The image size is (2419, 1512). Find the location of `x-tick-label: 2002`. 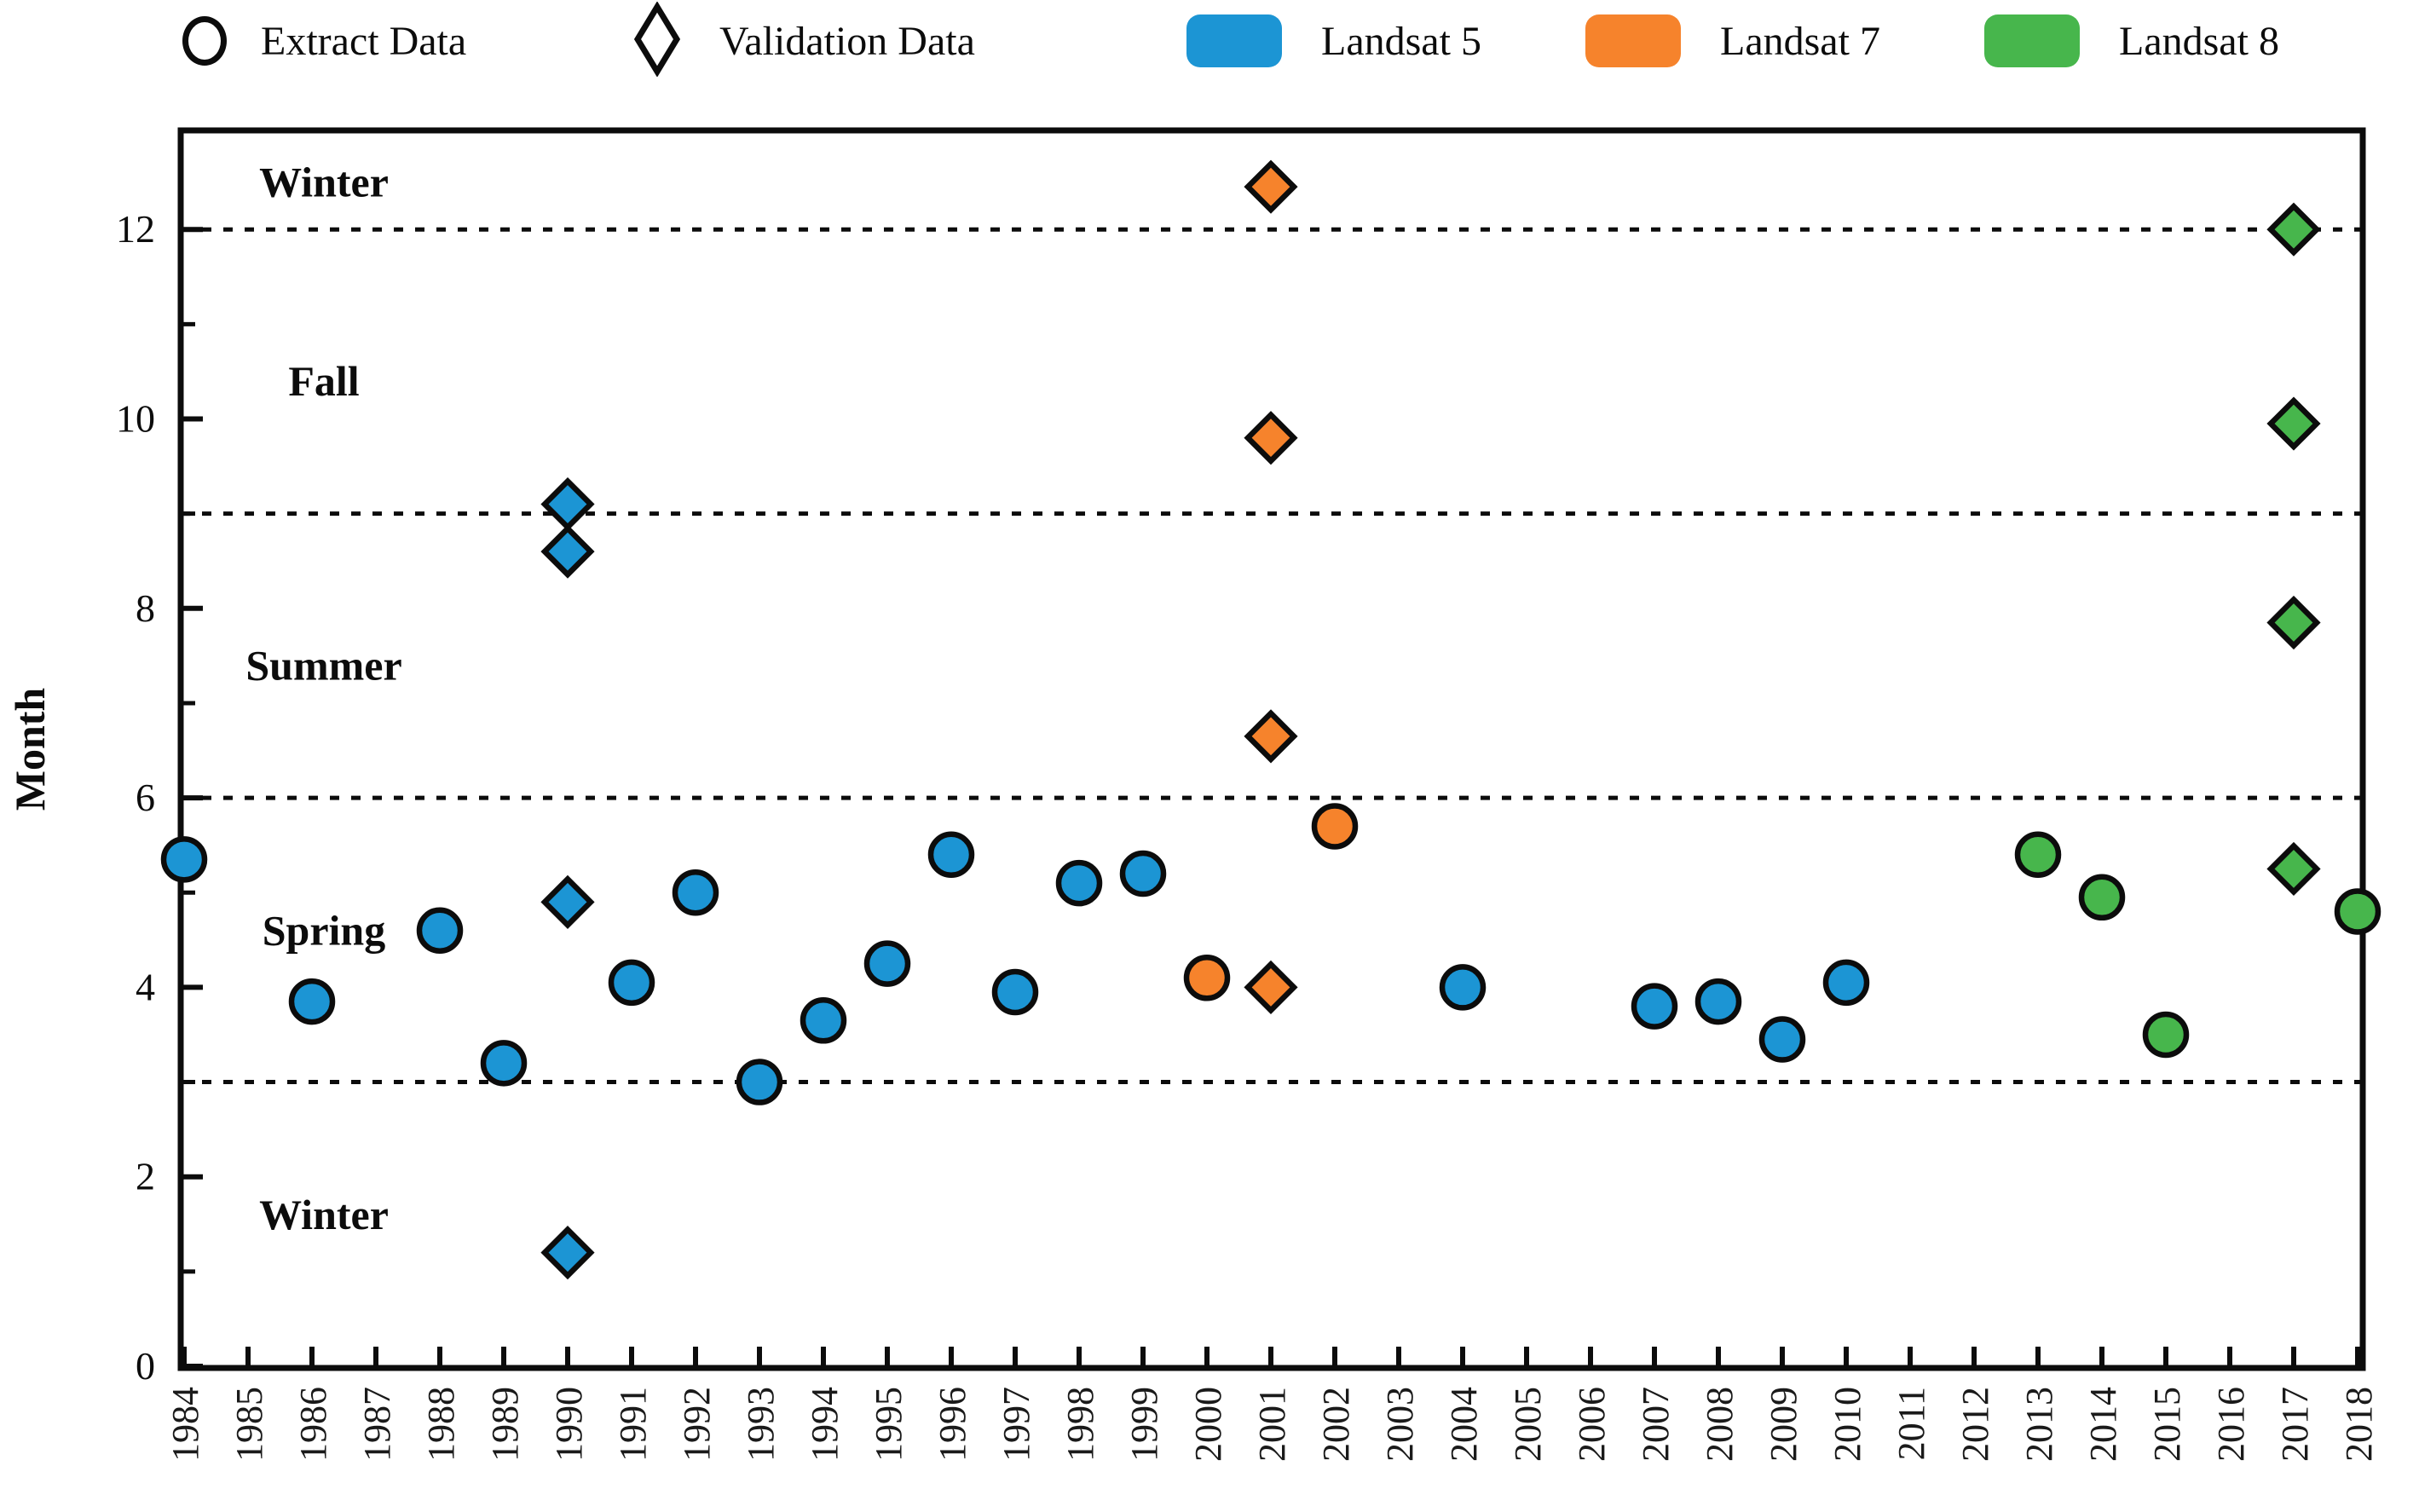

x-tick-label: 2002 is located at coordinates (1336, 1424).